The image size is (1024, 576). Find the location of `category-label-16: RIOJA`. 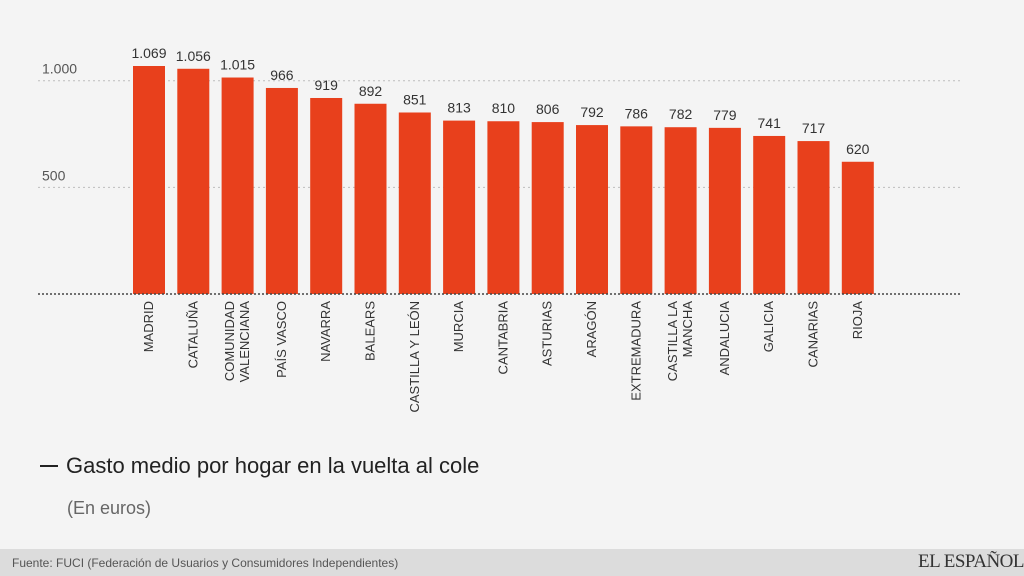

category-label-16: RIOJA is located at coordinates (857, 320).